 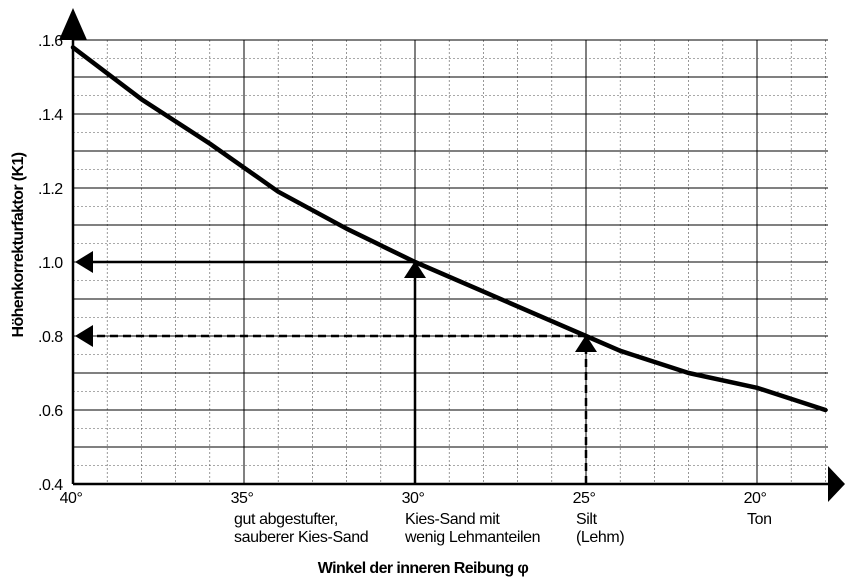 I want to click on category-label: Ton, so click(x=759, y=519).